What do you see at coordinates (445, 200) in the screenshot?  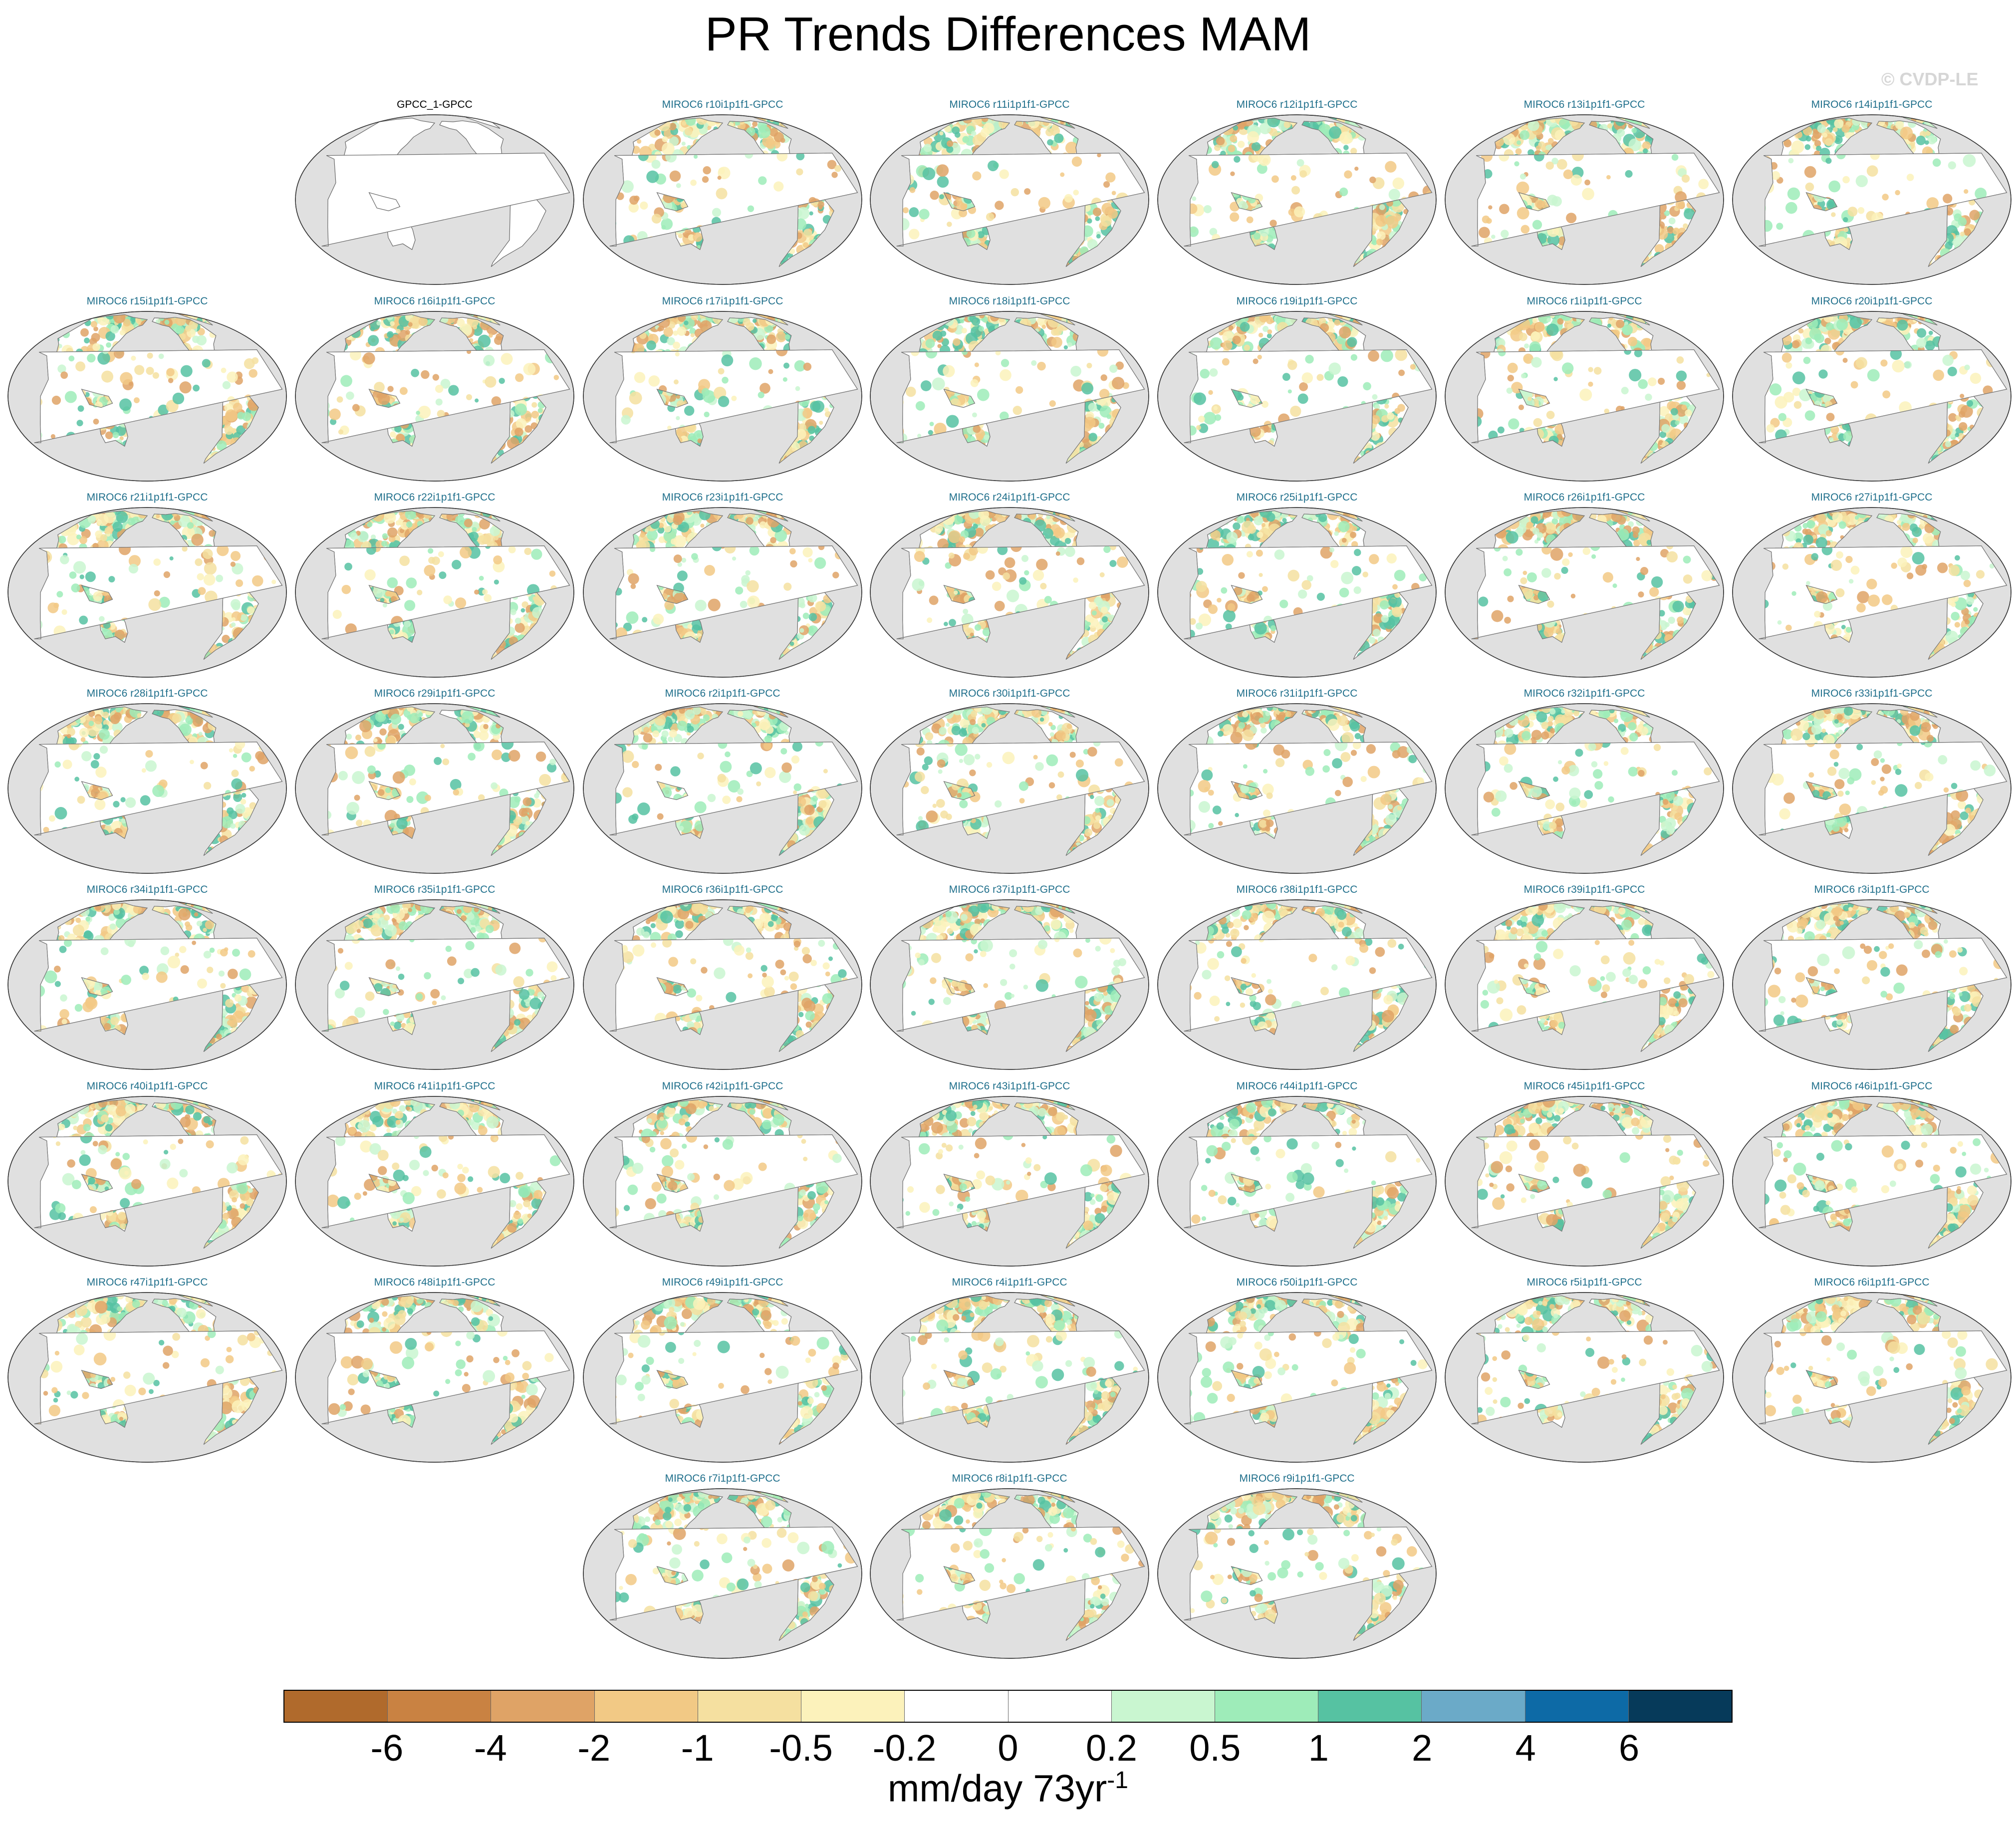 I see `continent-africa` at bounding box center [445, 200].